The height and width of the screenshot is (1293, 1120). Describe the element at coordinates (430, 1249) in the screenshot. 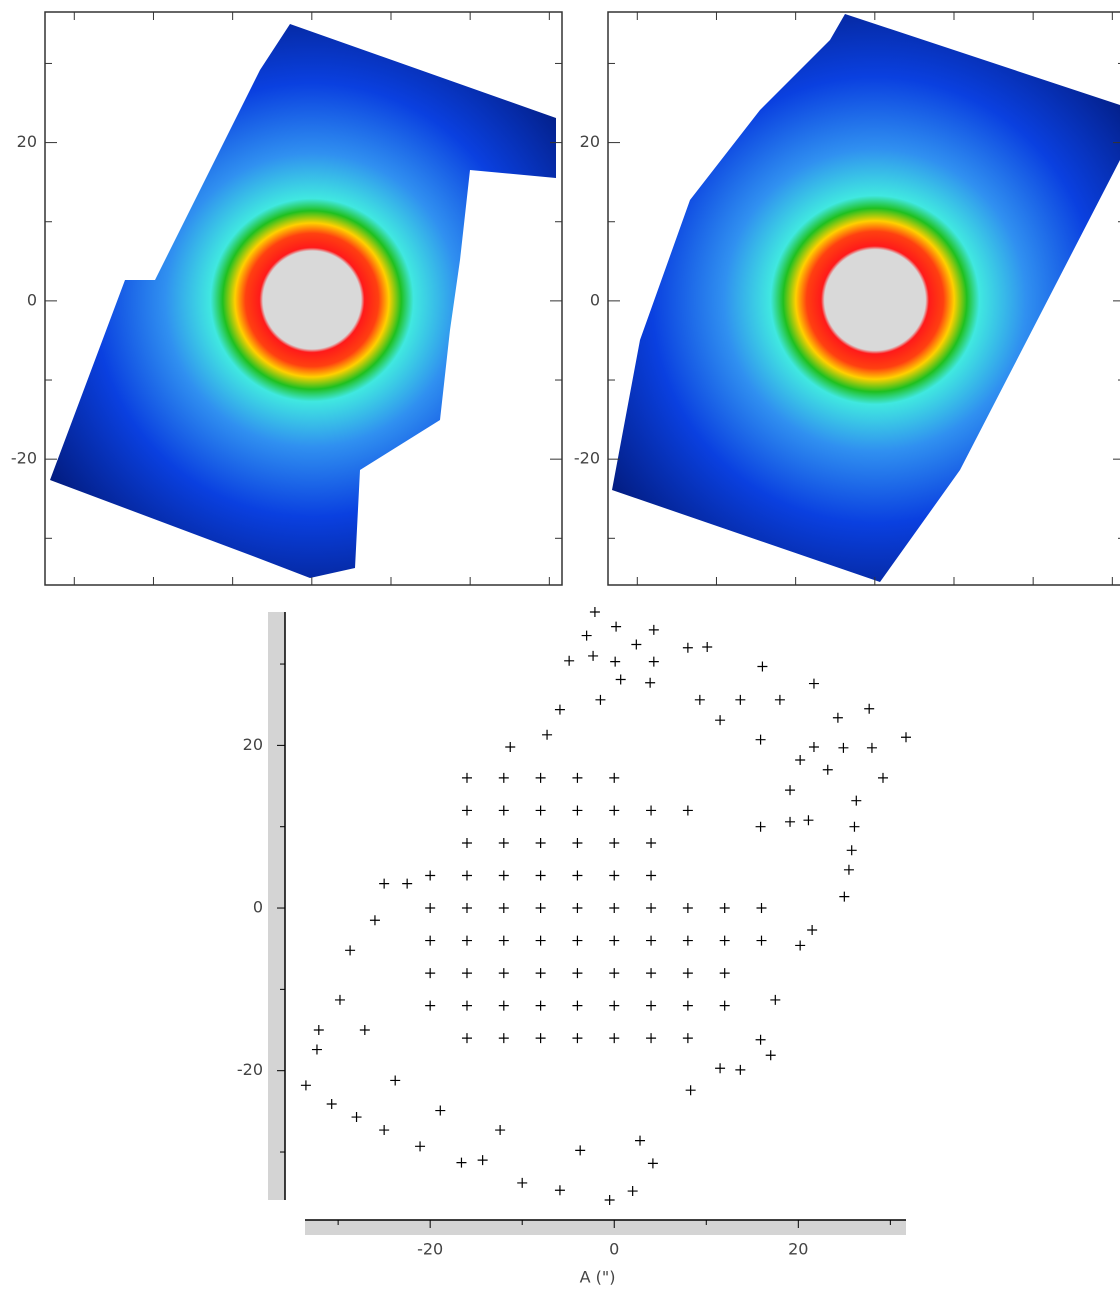

I see `x-tick-label: -20` at that location.